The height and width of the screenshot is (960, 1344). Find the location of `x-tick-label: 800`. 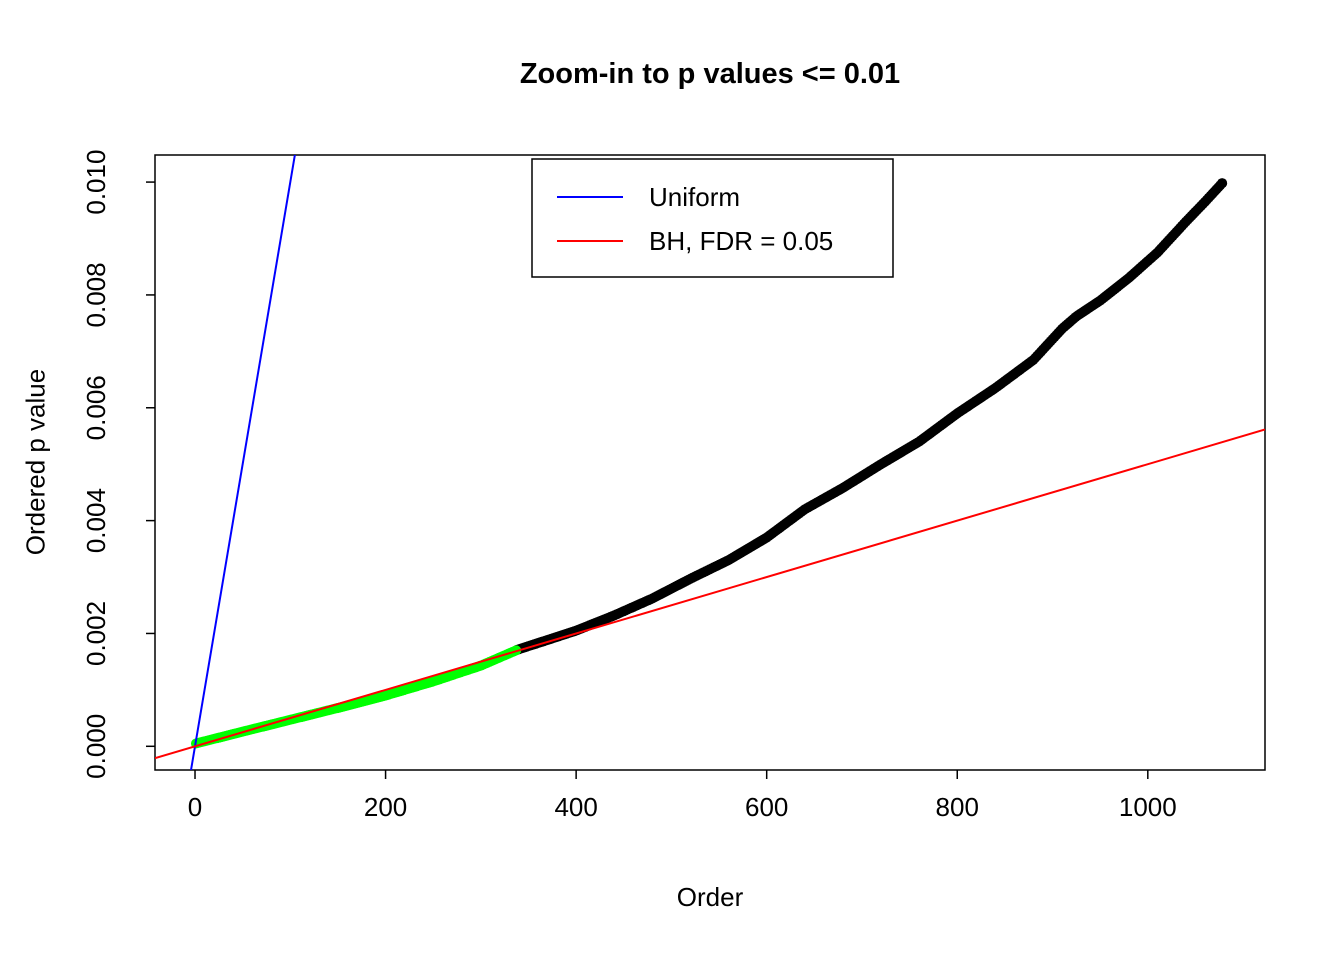

x-tick-label: 800 is located at coordinates (957, 807).